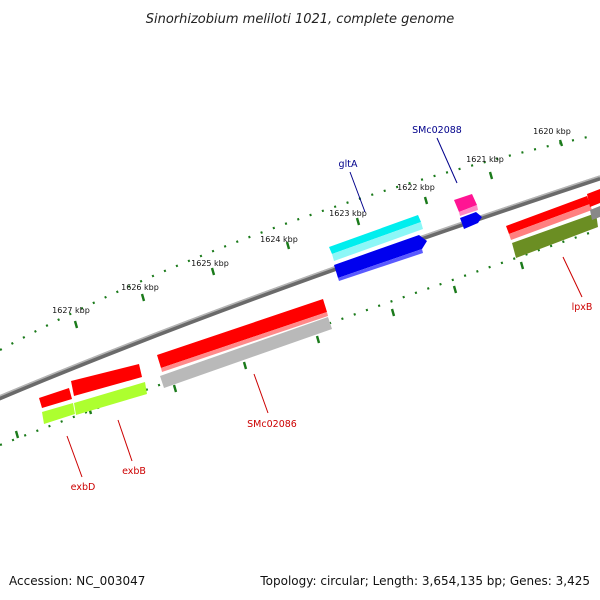 The image size is (600, 600). I want to click on tick-1621: 1621 kbp, so click(485, 167).